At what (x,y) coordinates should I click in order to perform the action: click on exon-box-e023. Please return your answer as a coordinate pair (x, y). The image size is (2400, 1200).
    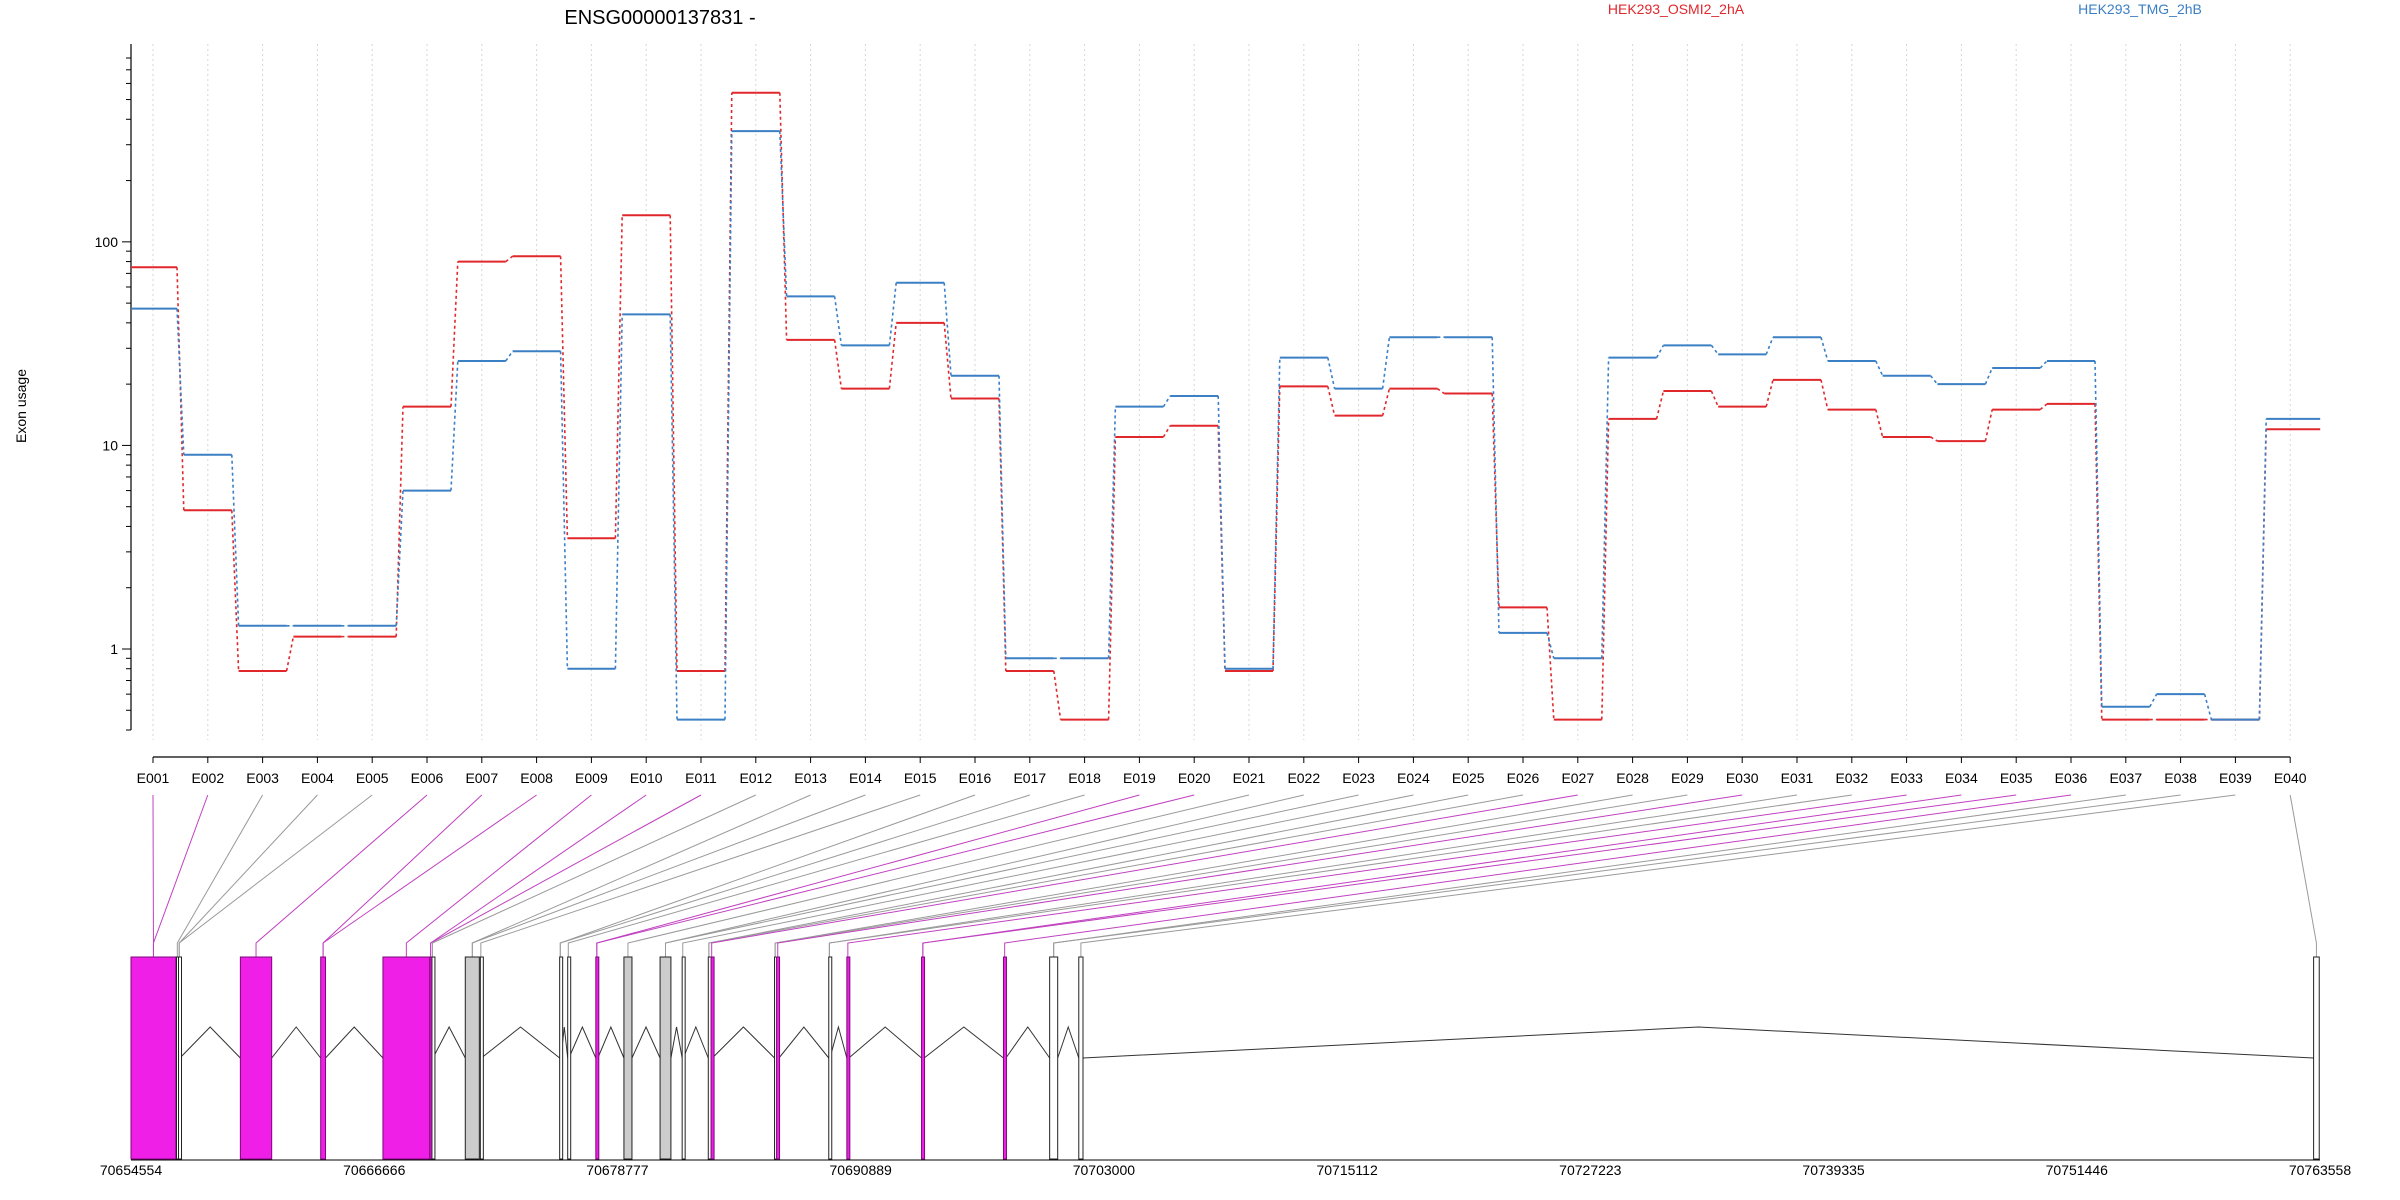
    Looking at the image, I should click on (923, 1058).